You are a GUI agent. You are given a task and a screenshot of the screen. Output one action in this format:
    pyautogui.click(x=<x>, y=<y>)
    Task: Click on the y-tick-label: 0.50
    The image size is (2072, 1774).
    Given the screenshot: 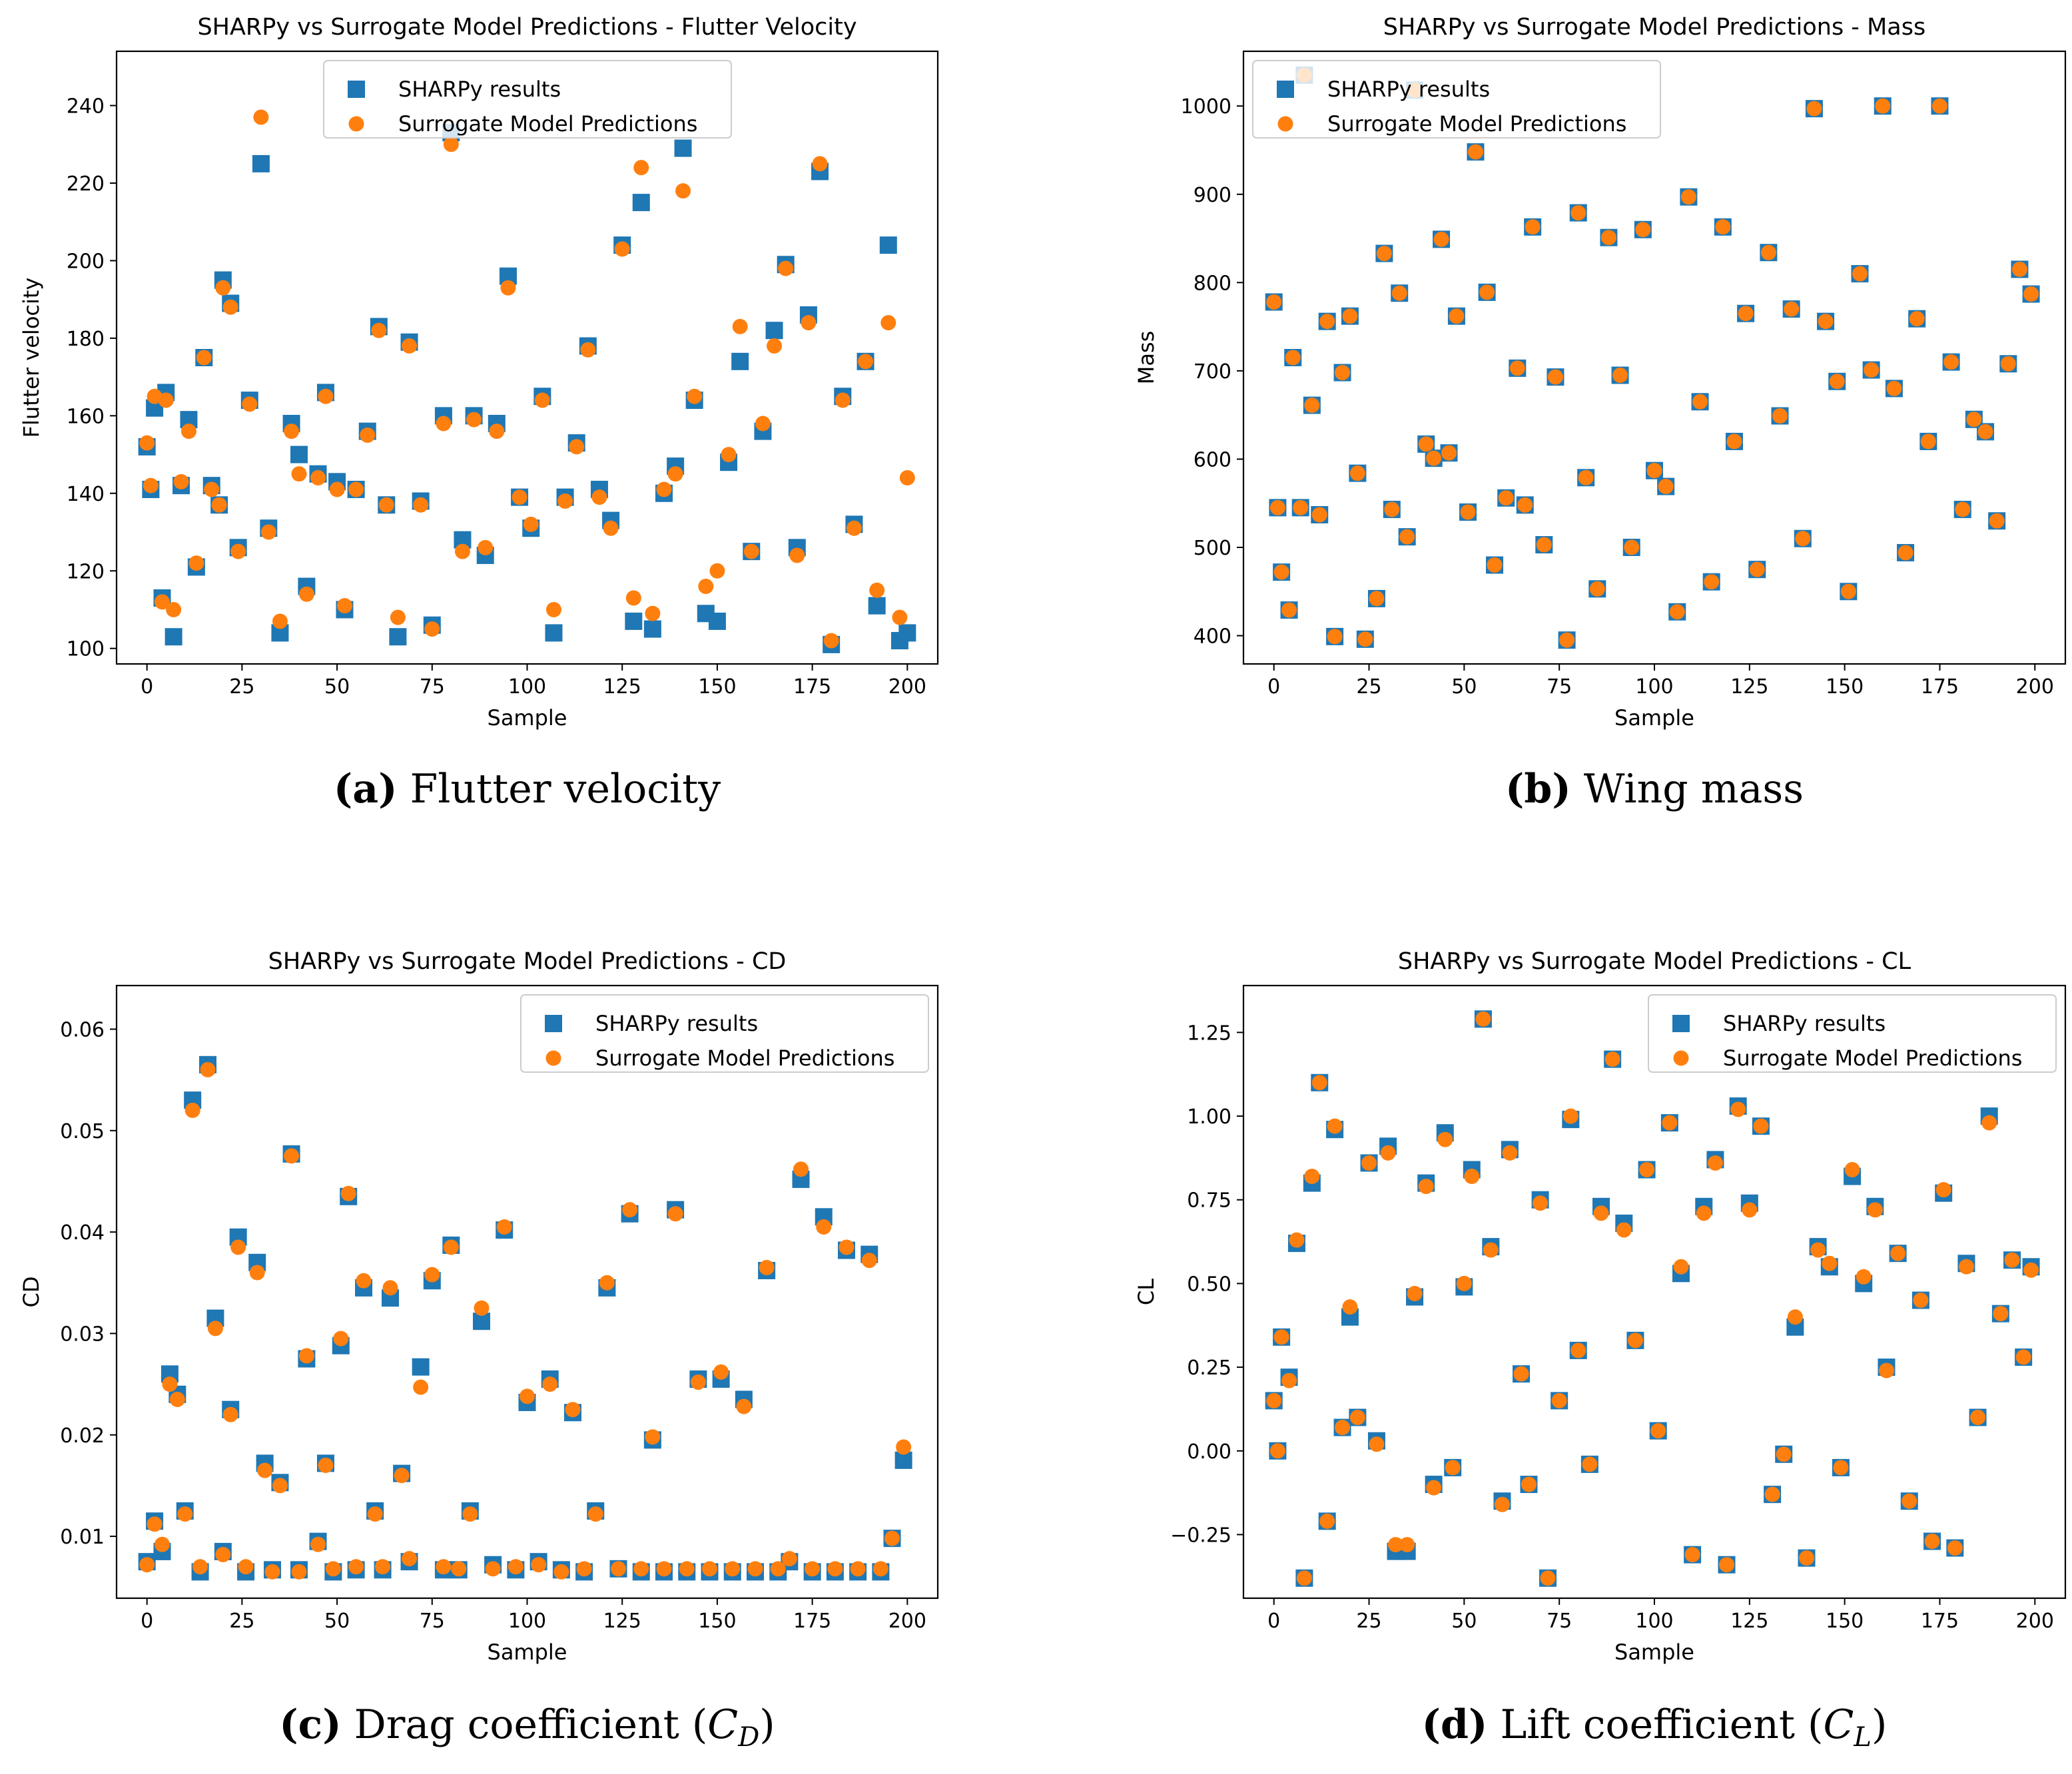 What is the action you would take?
    pyautogui.click(x=1209, y=1284)
    